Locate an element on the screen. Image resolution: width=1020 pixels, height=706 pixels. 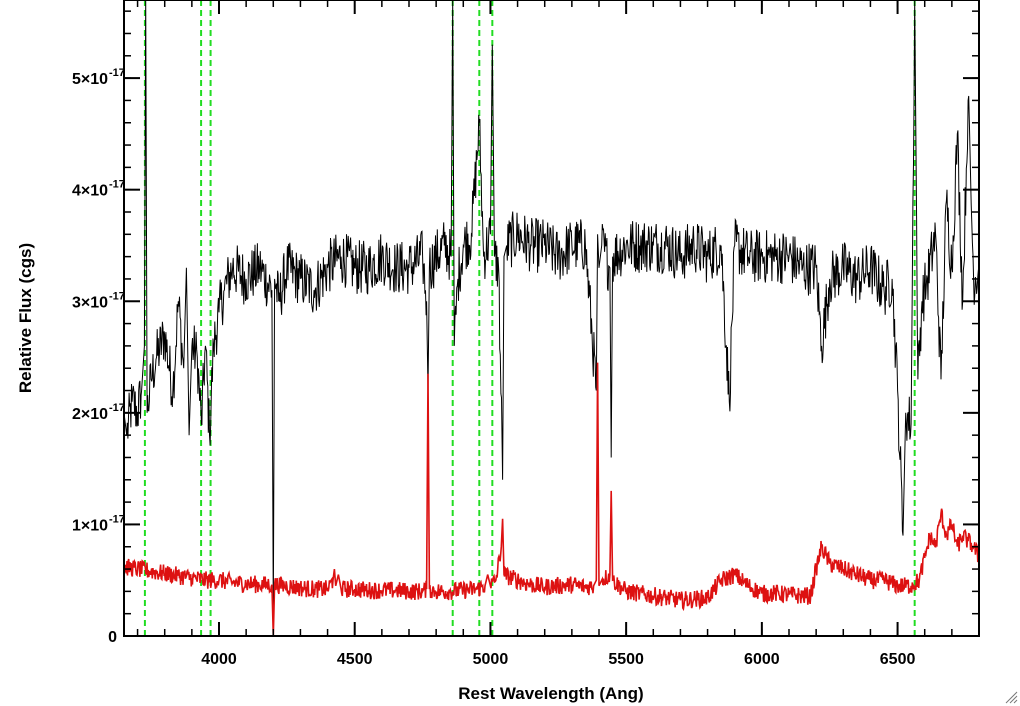
x-tick-label: 4000 is located at coordinates (219, 659).